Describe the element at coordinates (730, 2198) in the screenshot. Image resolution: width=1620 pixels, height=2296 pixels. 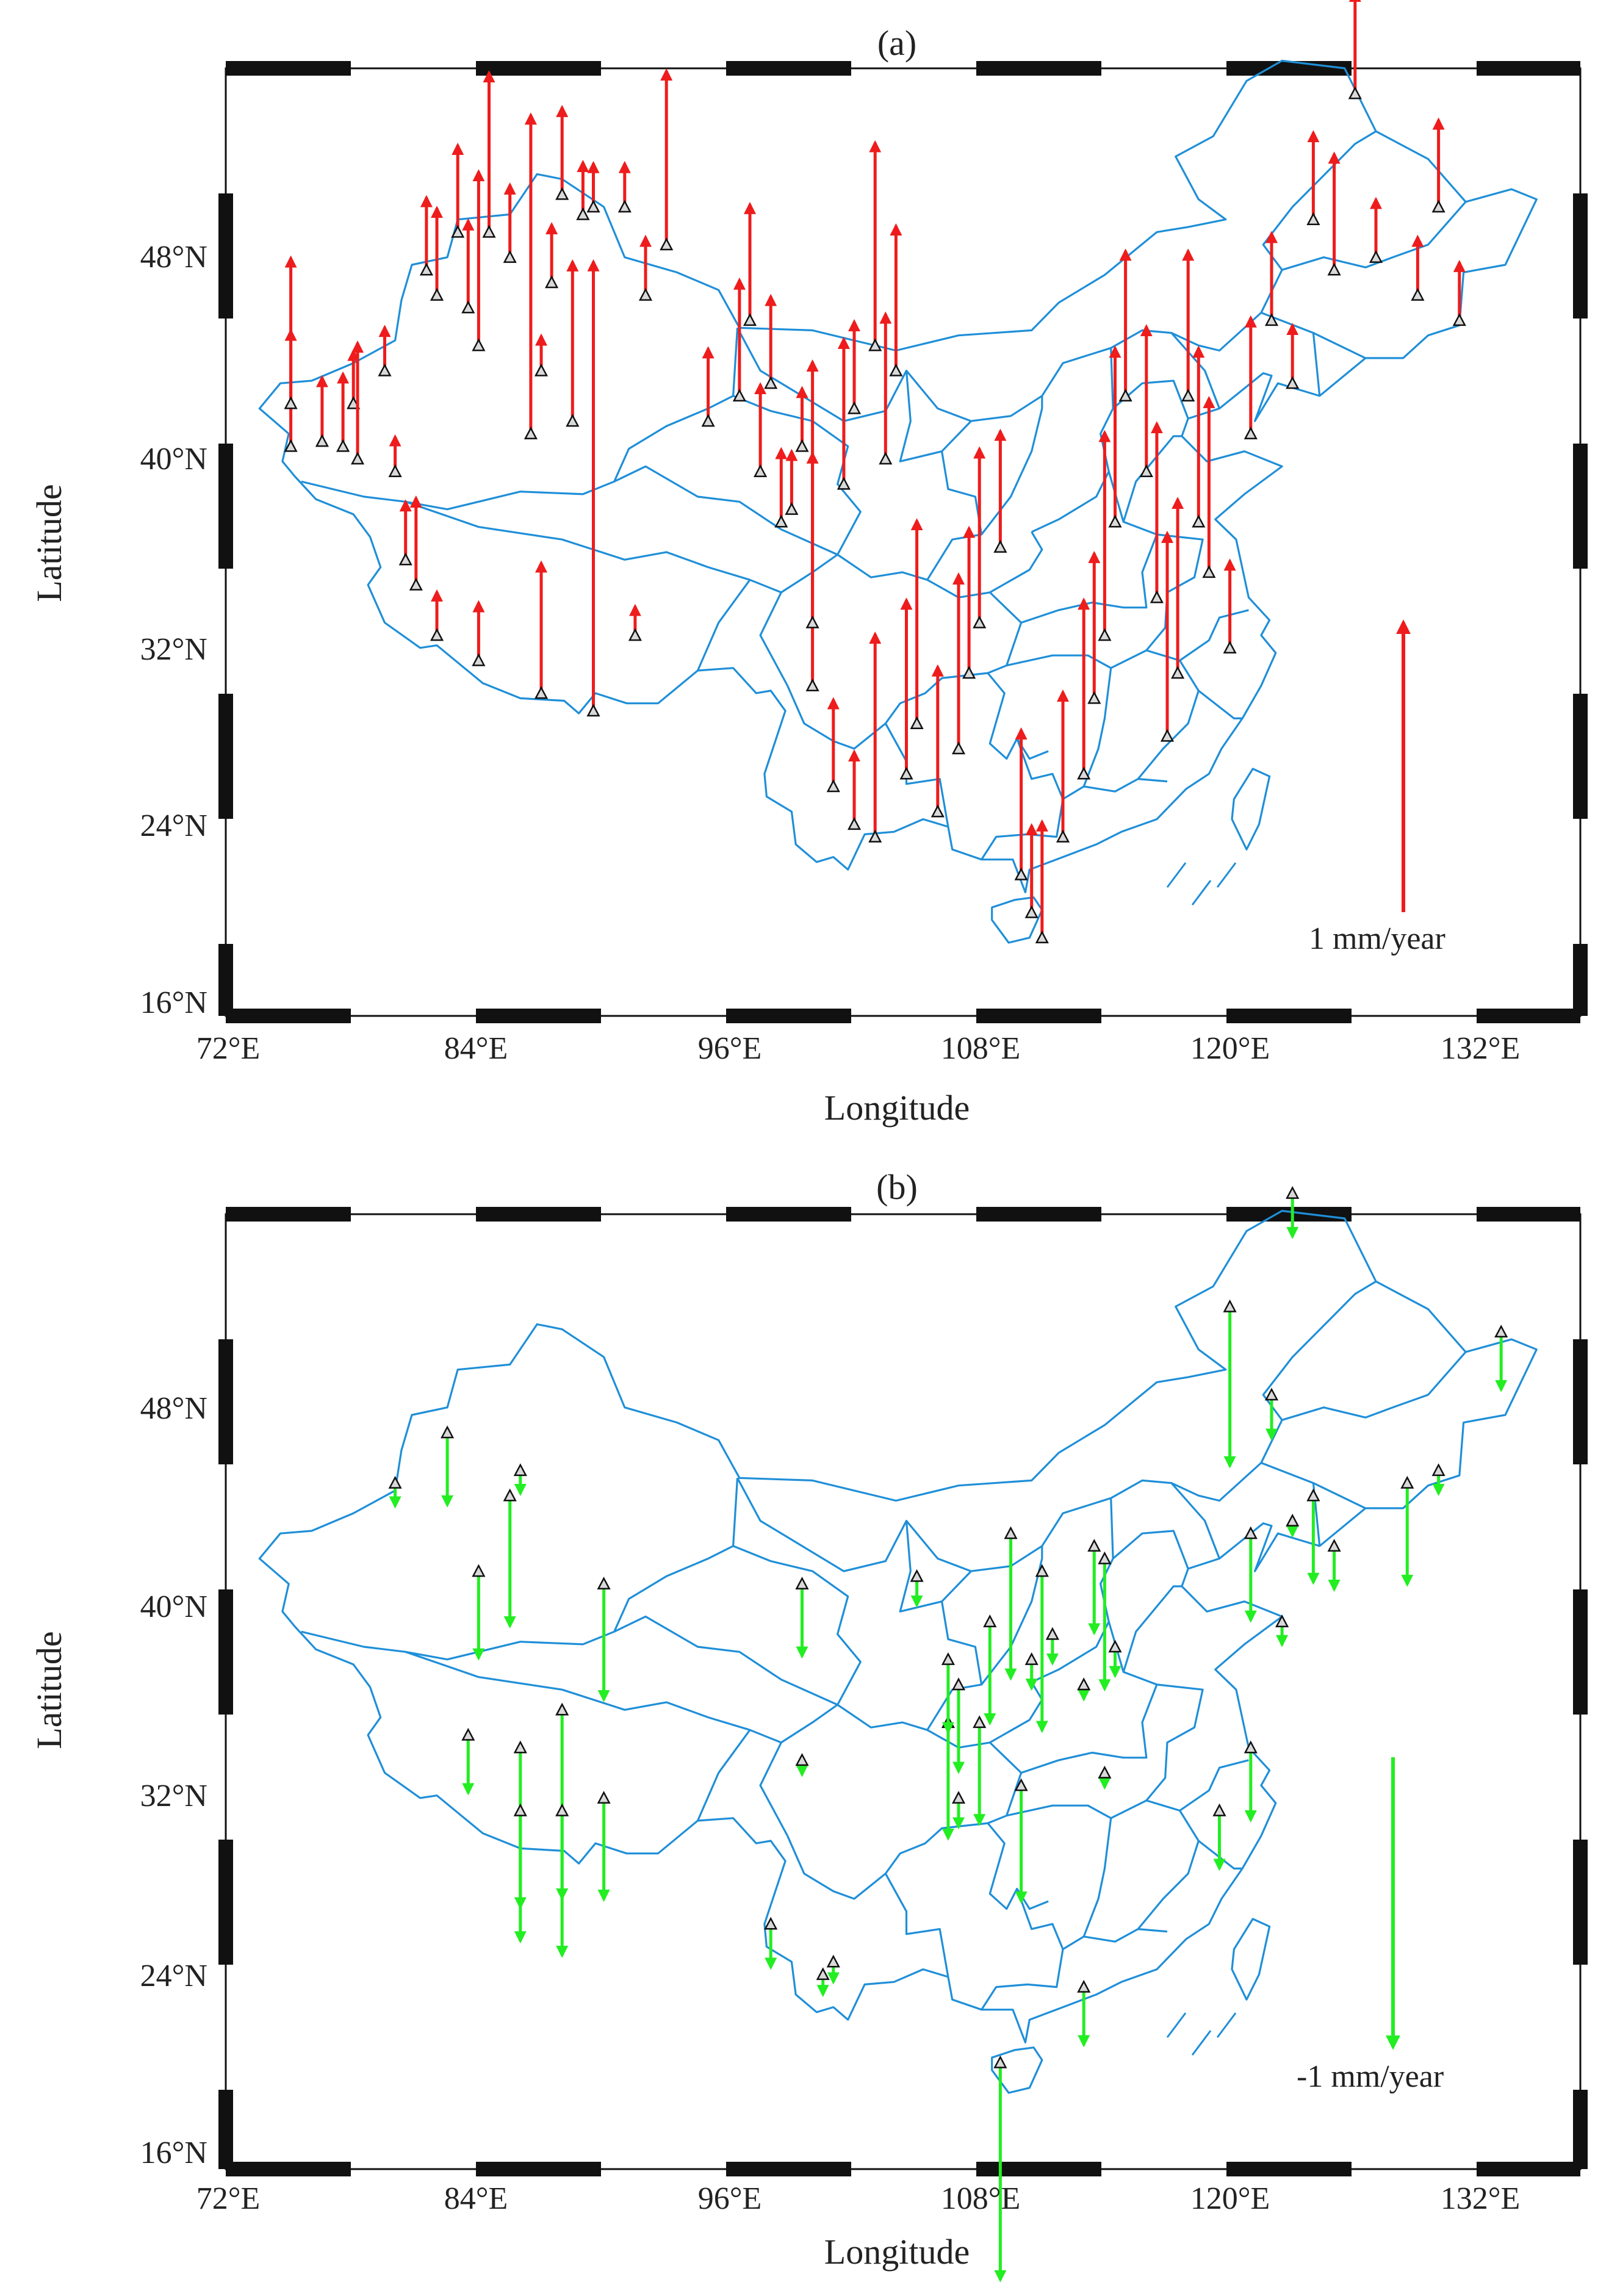
I see `panel-b-xtick: 96°E` at that location.